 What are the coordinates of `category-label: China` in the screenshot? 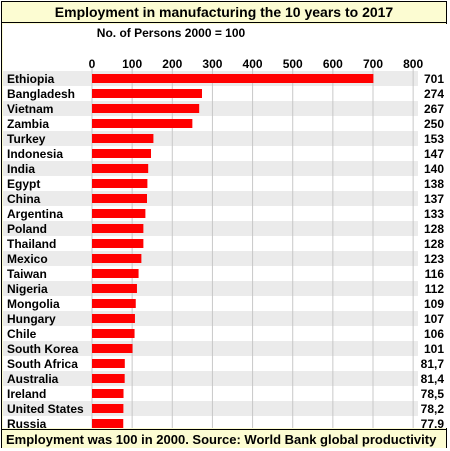 It's located at (24, 199).